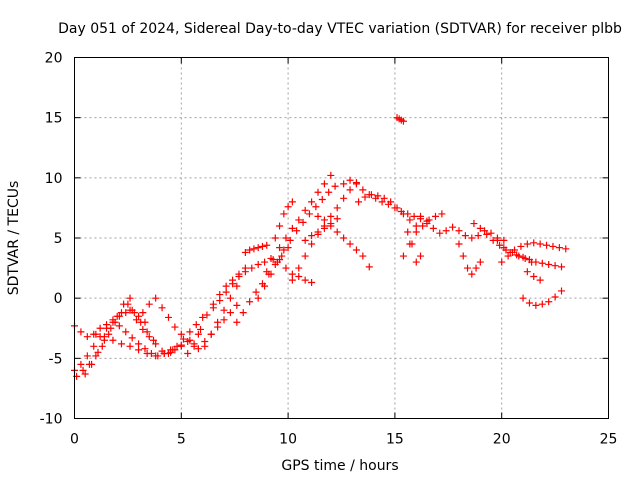 The width and height of the screenshot is (640, 480). Describe the element at coordinates (181, 440) in the screenshot. I see `x-tick-label: 5` at that location.